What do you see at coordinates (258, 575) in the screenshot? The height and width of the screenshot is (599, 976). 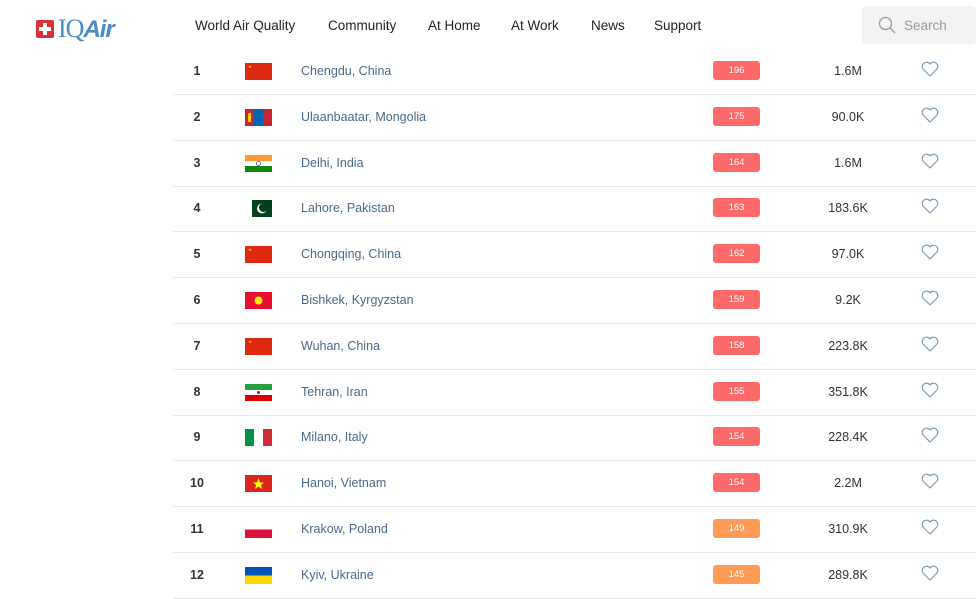 I see `flag-ua-icon` at bounding box center [258, 575].